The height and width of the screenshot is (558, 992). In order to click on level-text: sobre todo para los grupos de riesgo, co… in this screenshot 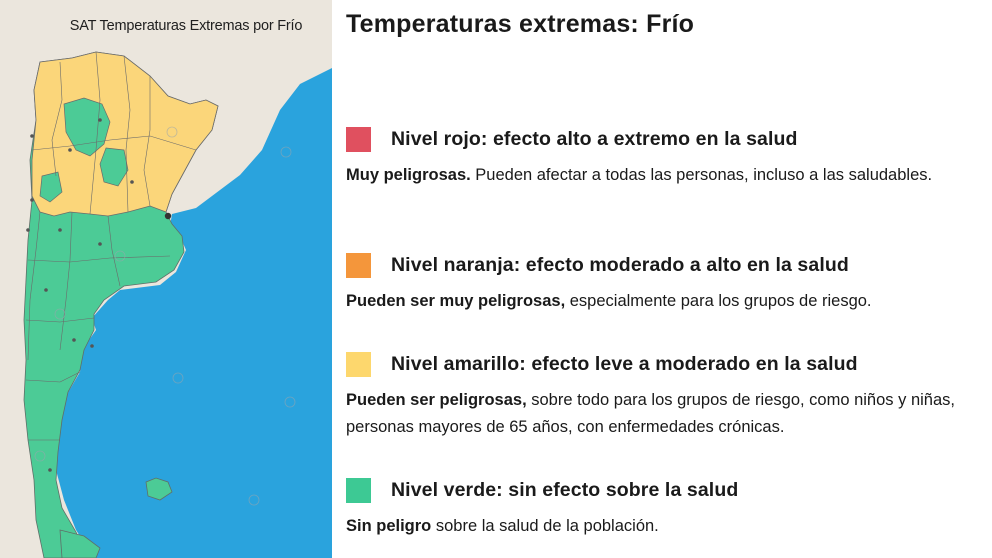, I will do `click(650, 413)`.